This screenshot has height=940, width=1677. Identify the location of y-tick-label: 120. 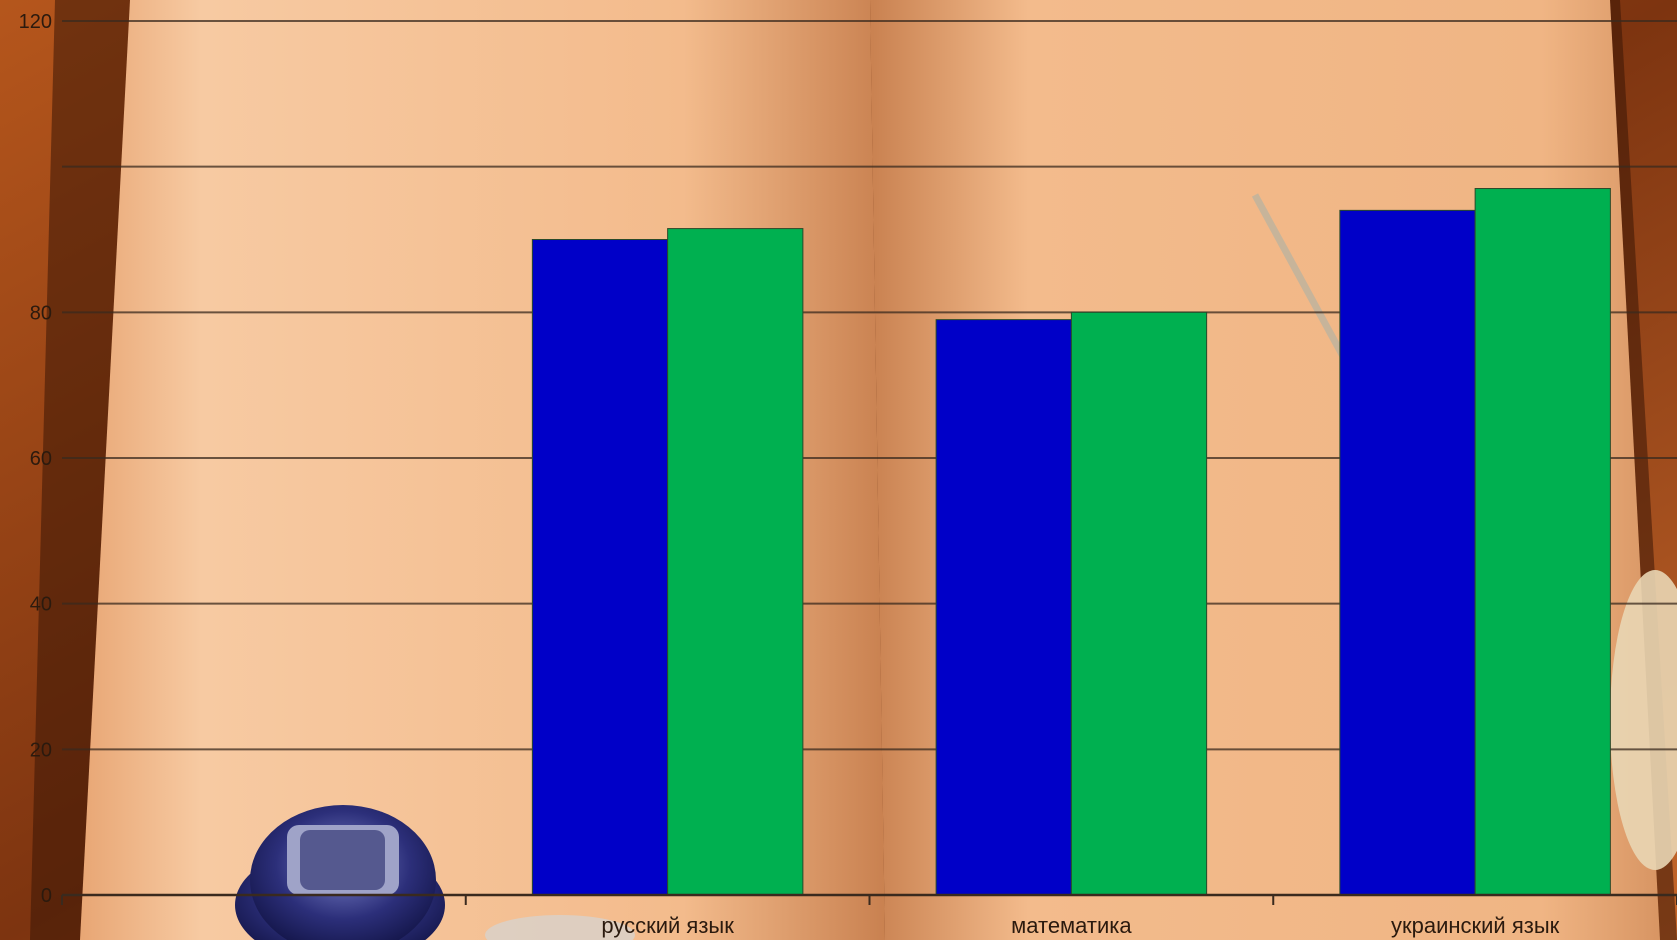
(35, 22).